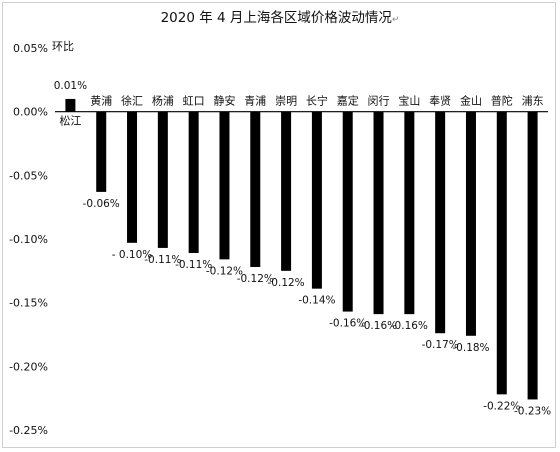 This screenshot has width=560, height=452. I want to click on category-label: 崇明, so click(286, 101).